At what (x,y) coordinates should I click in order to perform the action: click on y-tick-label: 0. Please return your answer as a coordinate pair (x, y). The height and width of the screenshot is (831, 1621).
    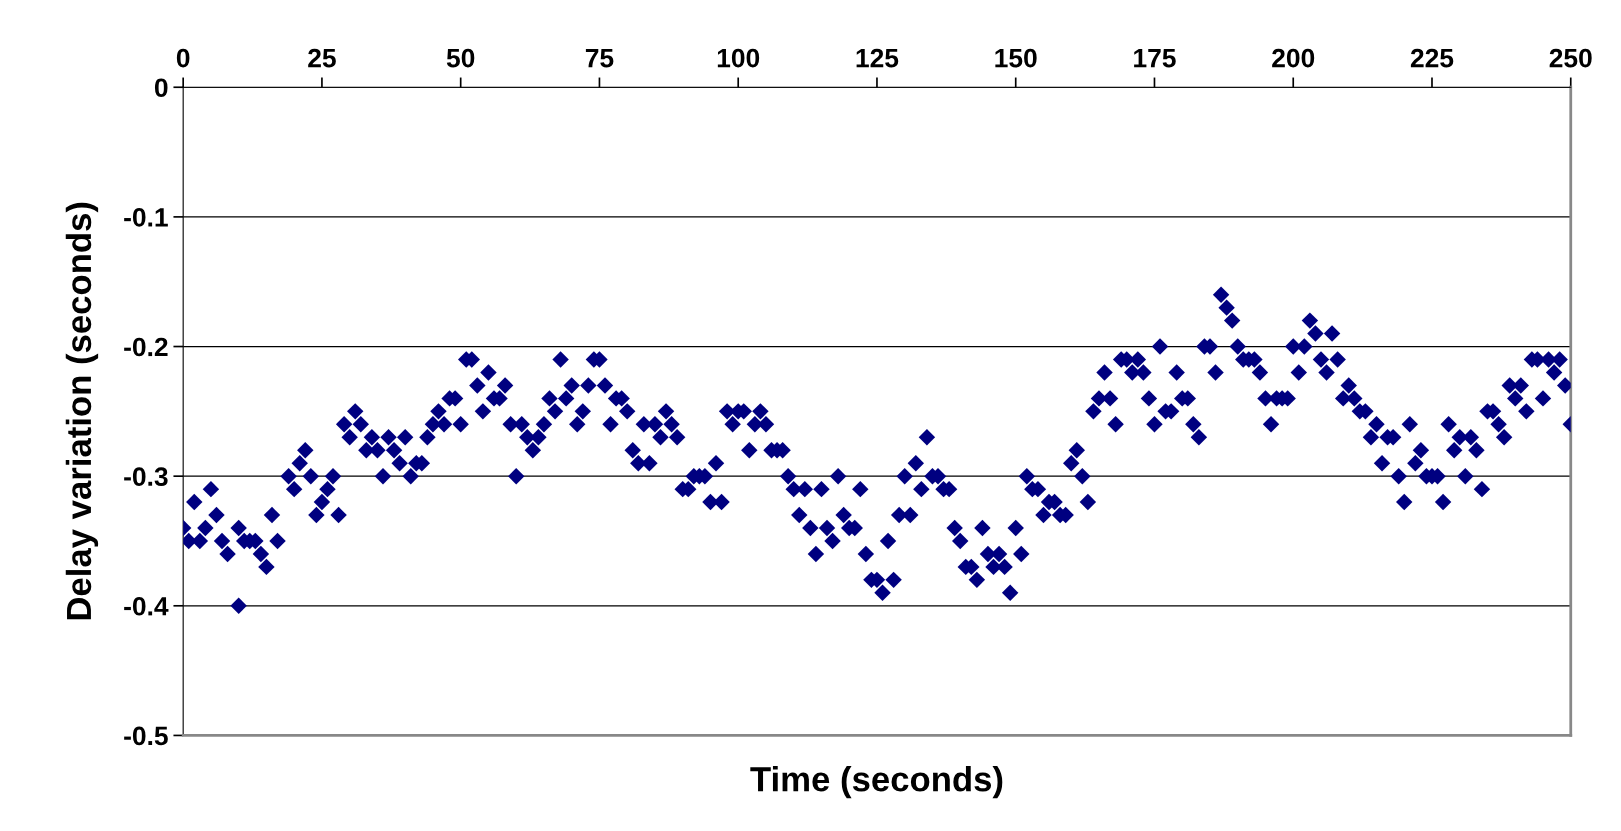
    Looking at the image, I should click on (161, 88).